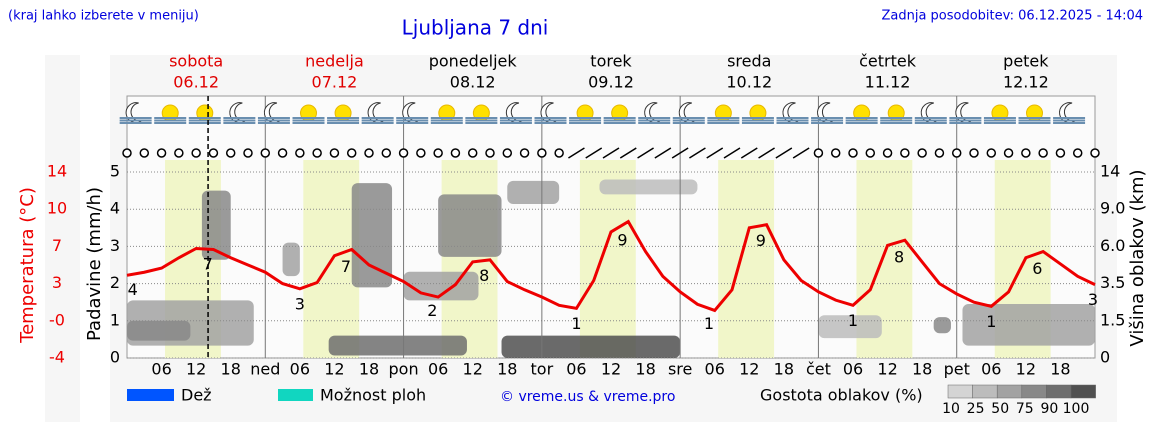 This screenshot has width=1152, height=443. I want to click on day-date: 07.12, so click(335, 82).